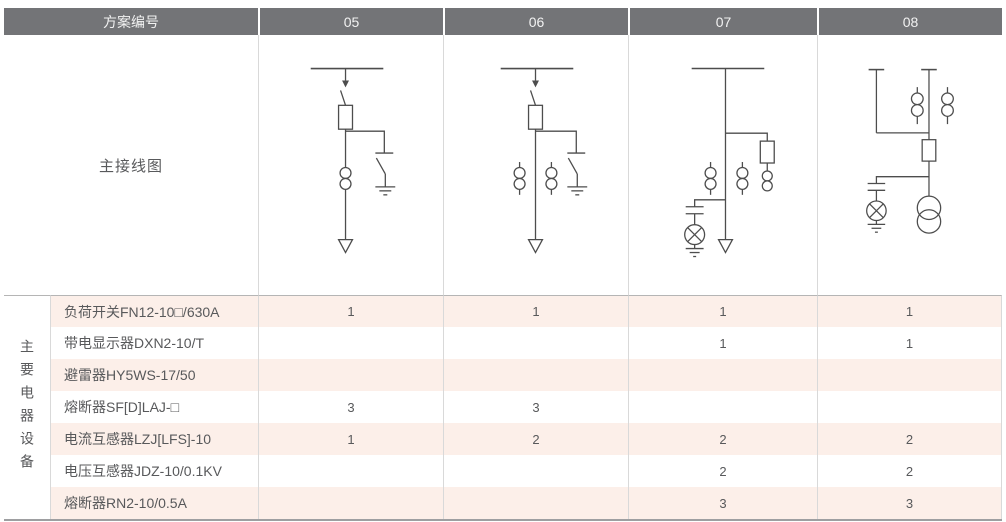 Image resolution: width=1006 pixels, height=522 pixels. I want to click on header-scheme-08: 08, so click(909, 21).